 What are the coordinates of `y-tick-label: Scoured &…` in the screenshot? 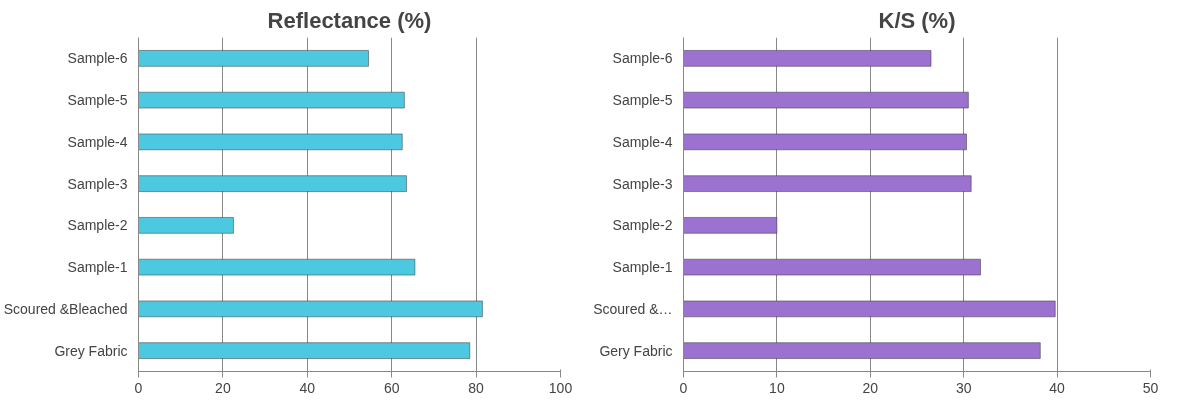 It's located at (633, 308).